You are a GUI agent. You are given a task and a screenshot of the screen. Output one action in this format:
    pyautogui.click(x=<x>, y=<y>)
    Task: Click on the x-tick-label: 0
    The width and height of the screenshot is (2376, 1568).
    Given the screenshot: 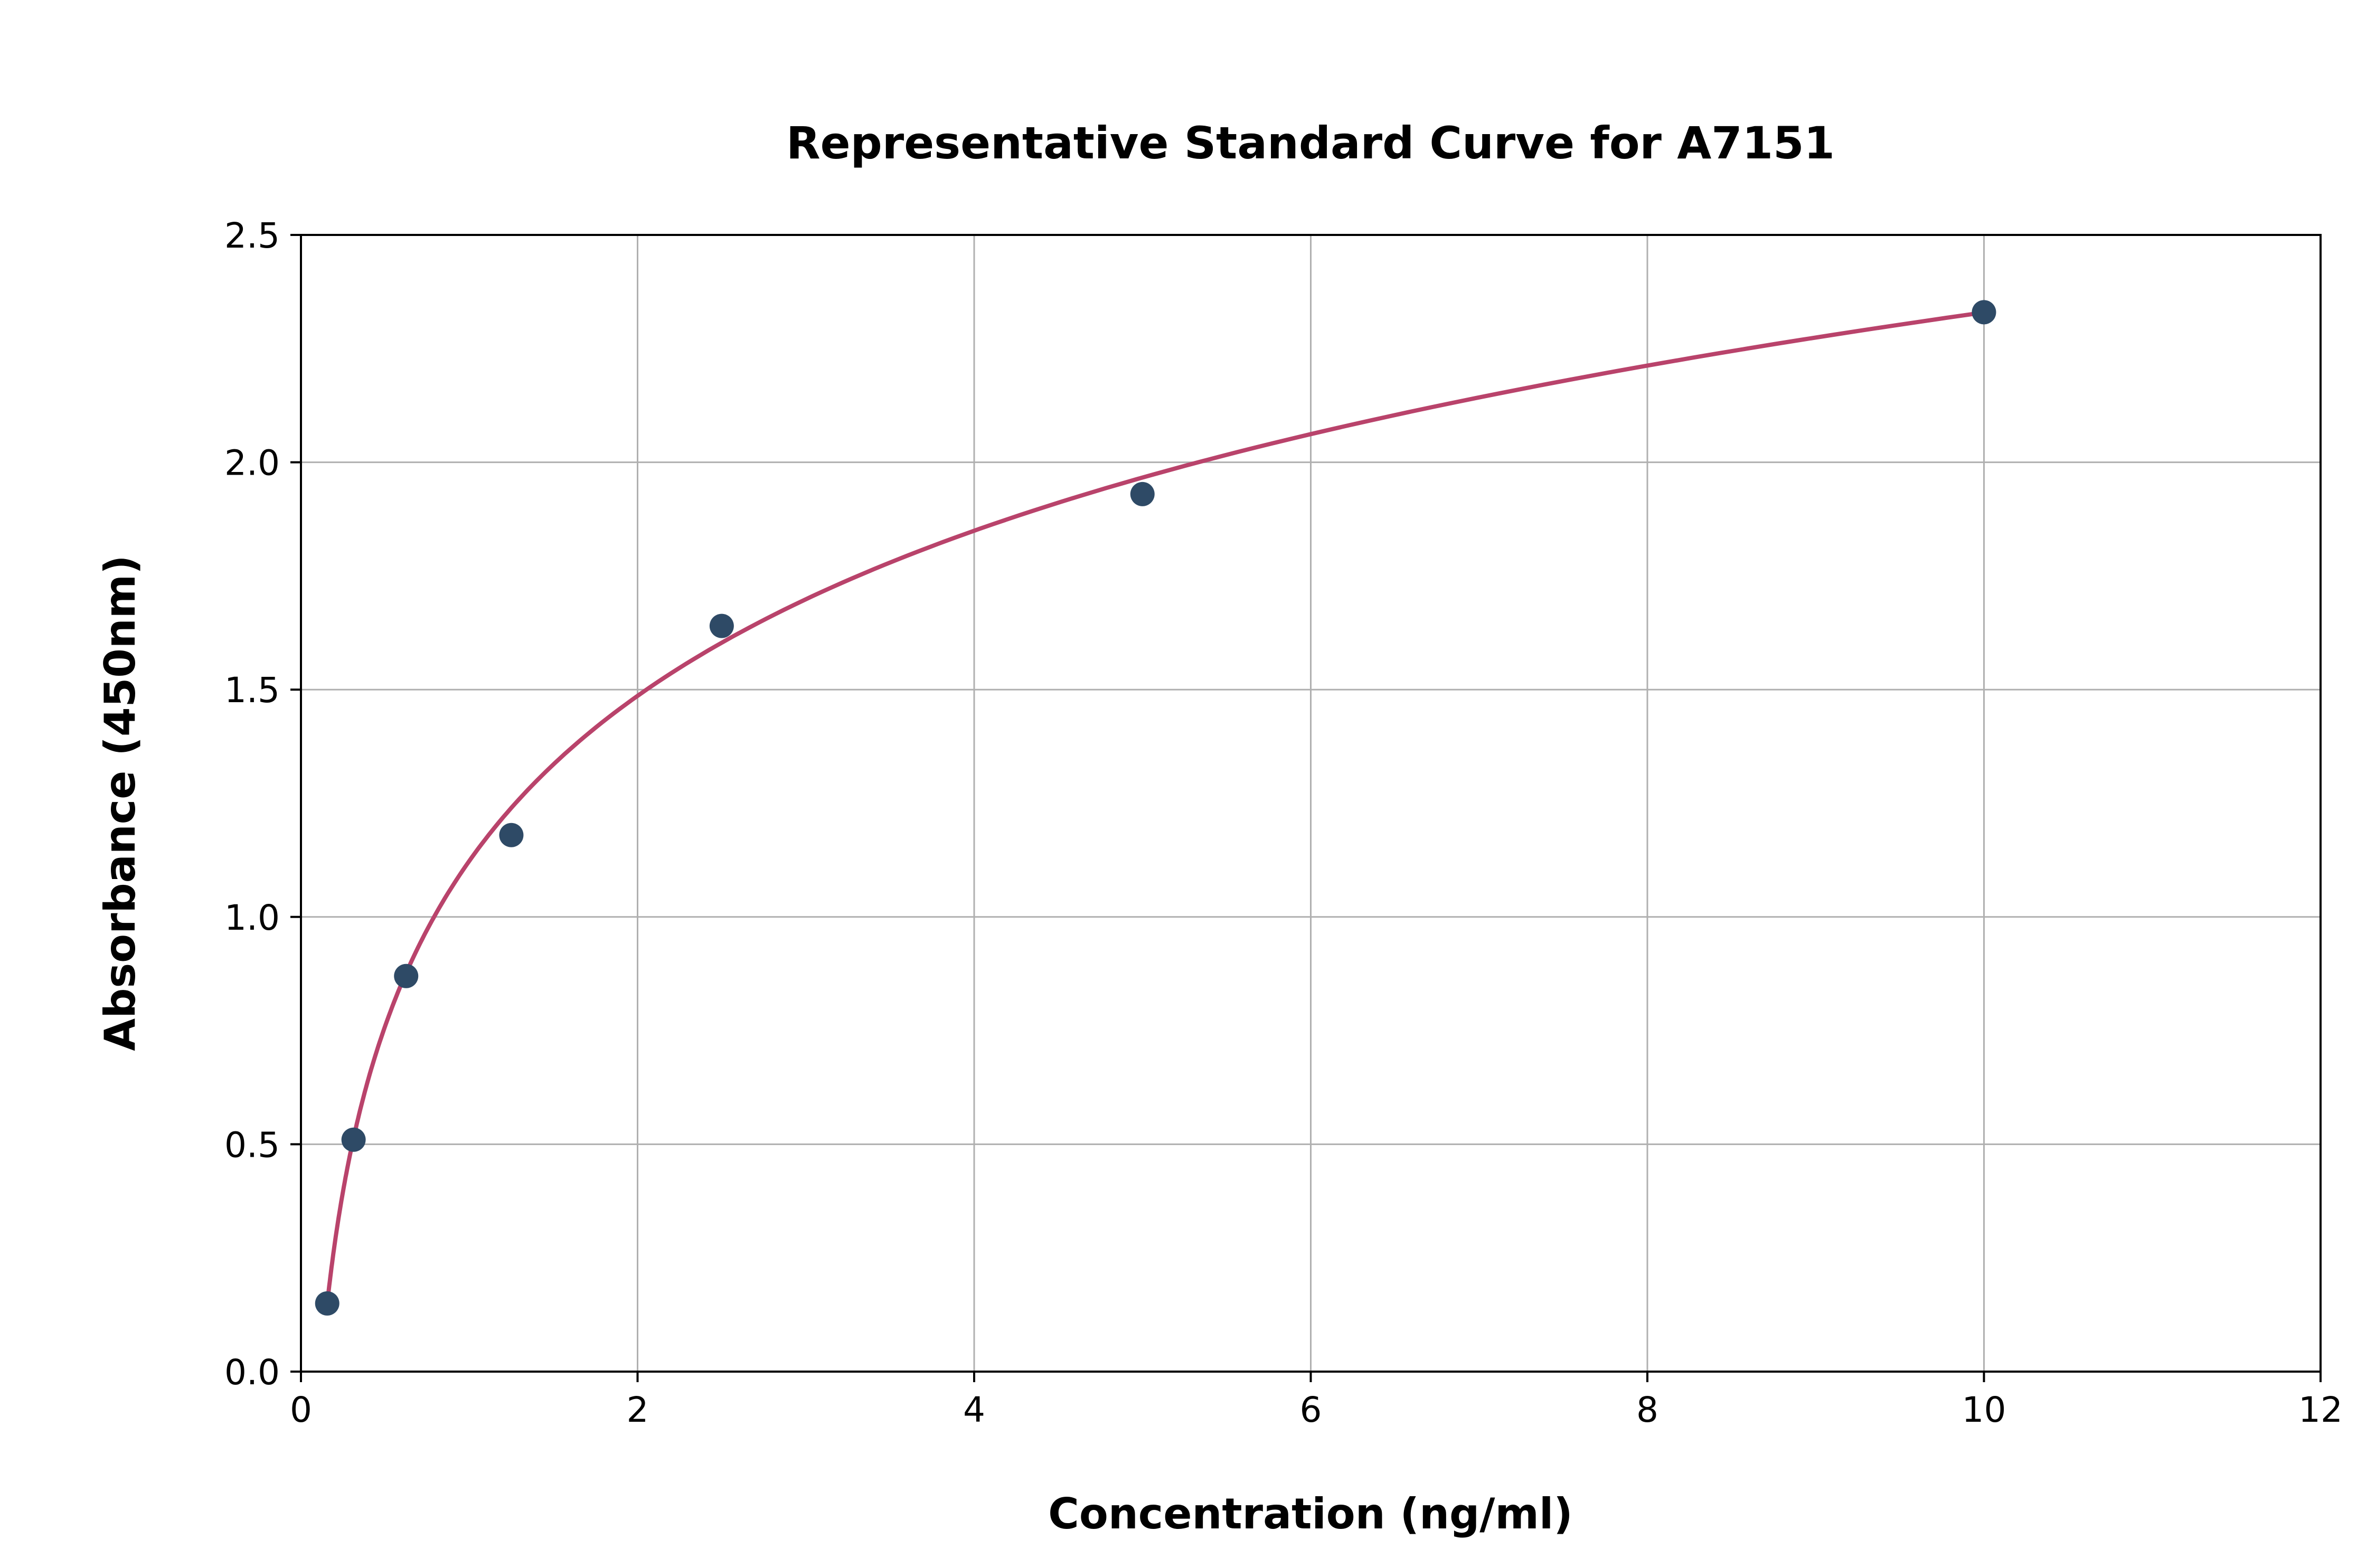 What is the action you would take?
    pyautogui.click(x=301, y=1410)
    